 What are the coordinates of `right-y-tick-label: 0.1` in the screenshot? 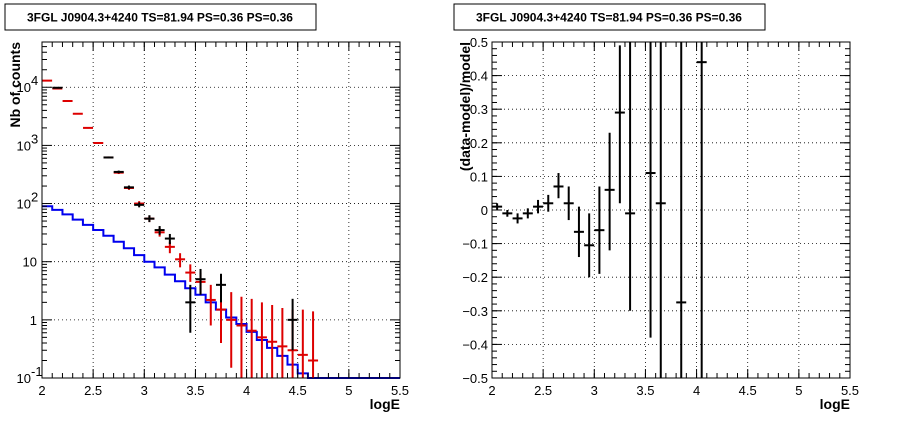 It's located at (479, 176).